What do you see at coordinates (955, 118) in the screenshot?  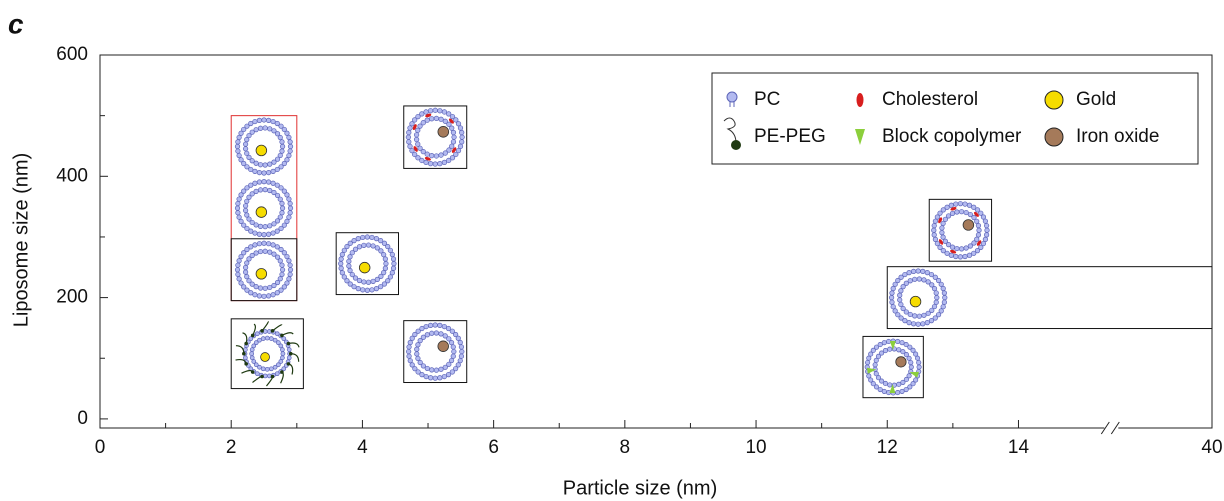 I see `legend-box` at bounding box center [955, 118].